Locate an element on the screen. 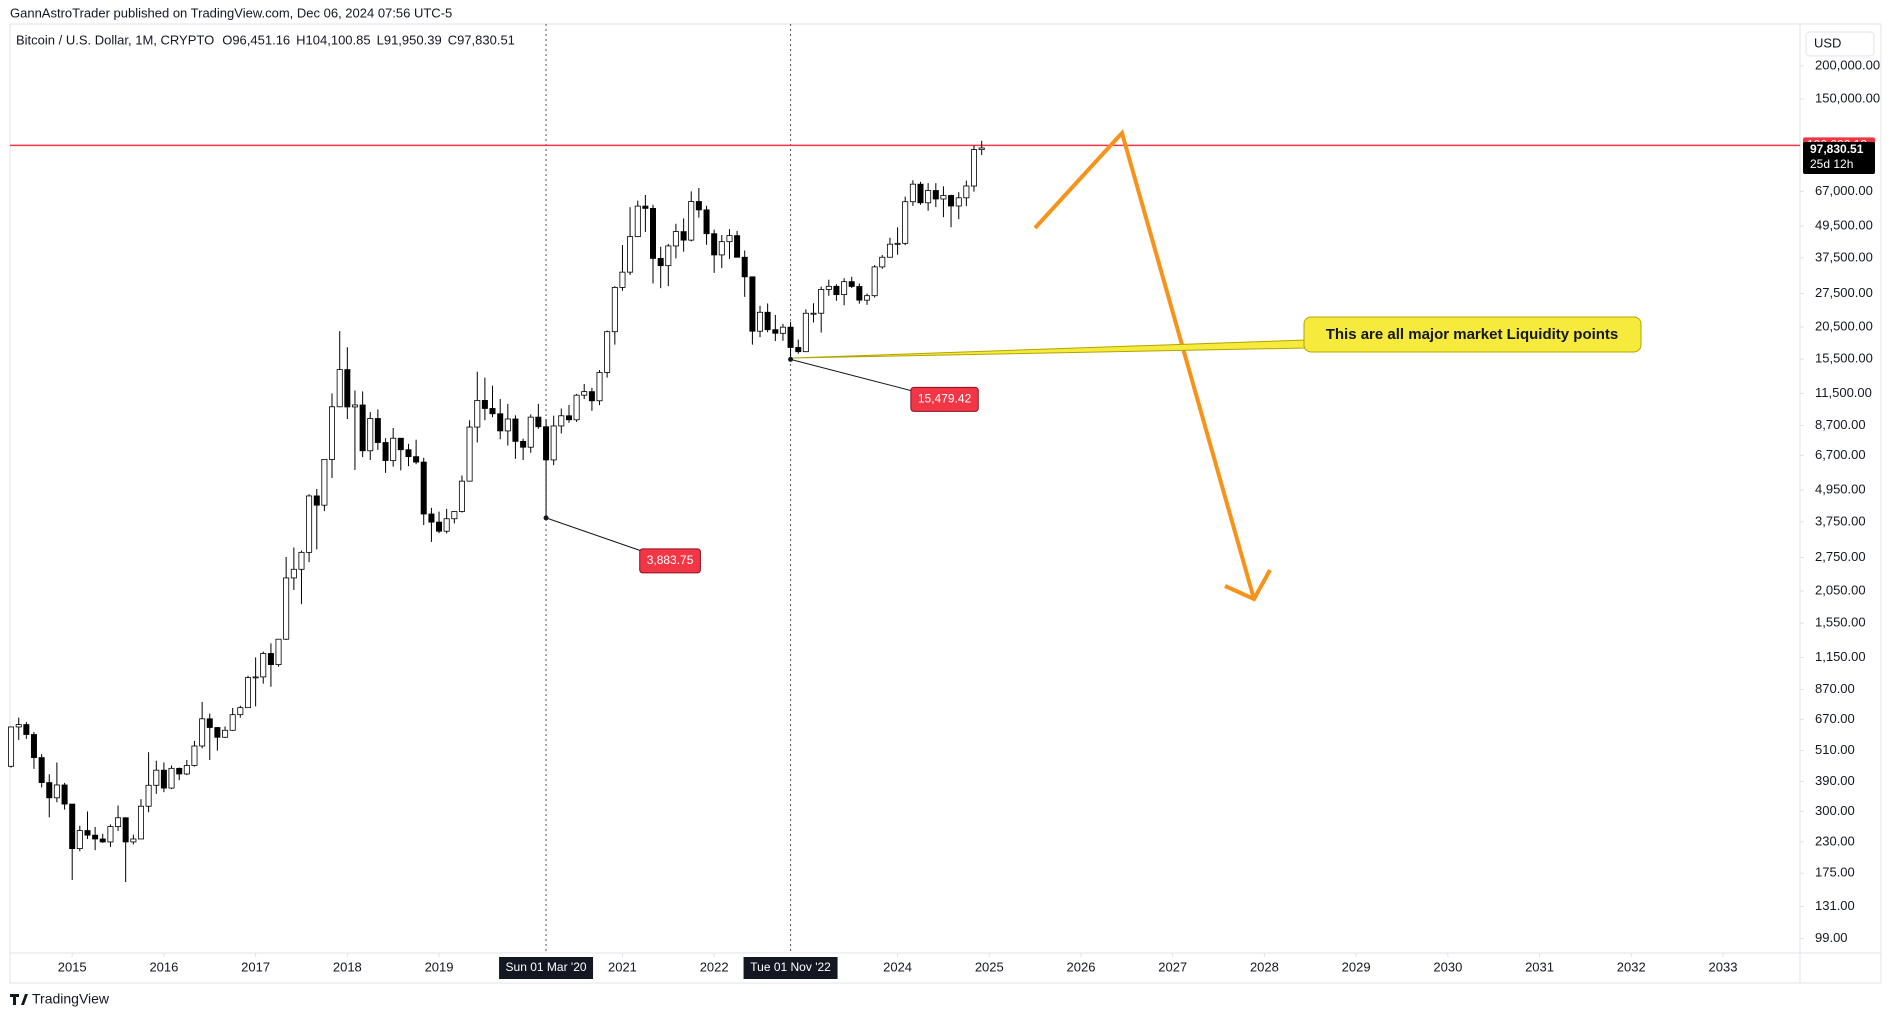  y-tick-label: 131.00 is located at coordinates (1835, 905).